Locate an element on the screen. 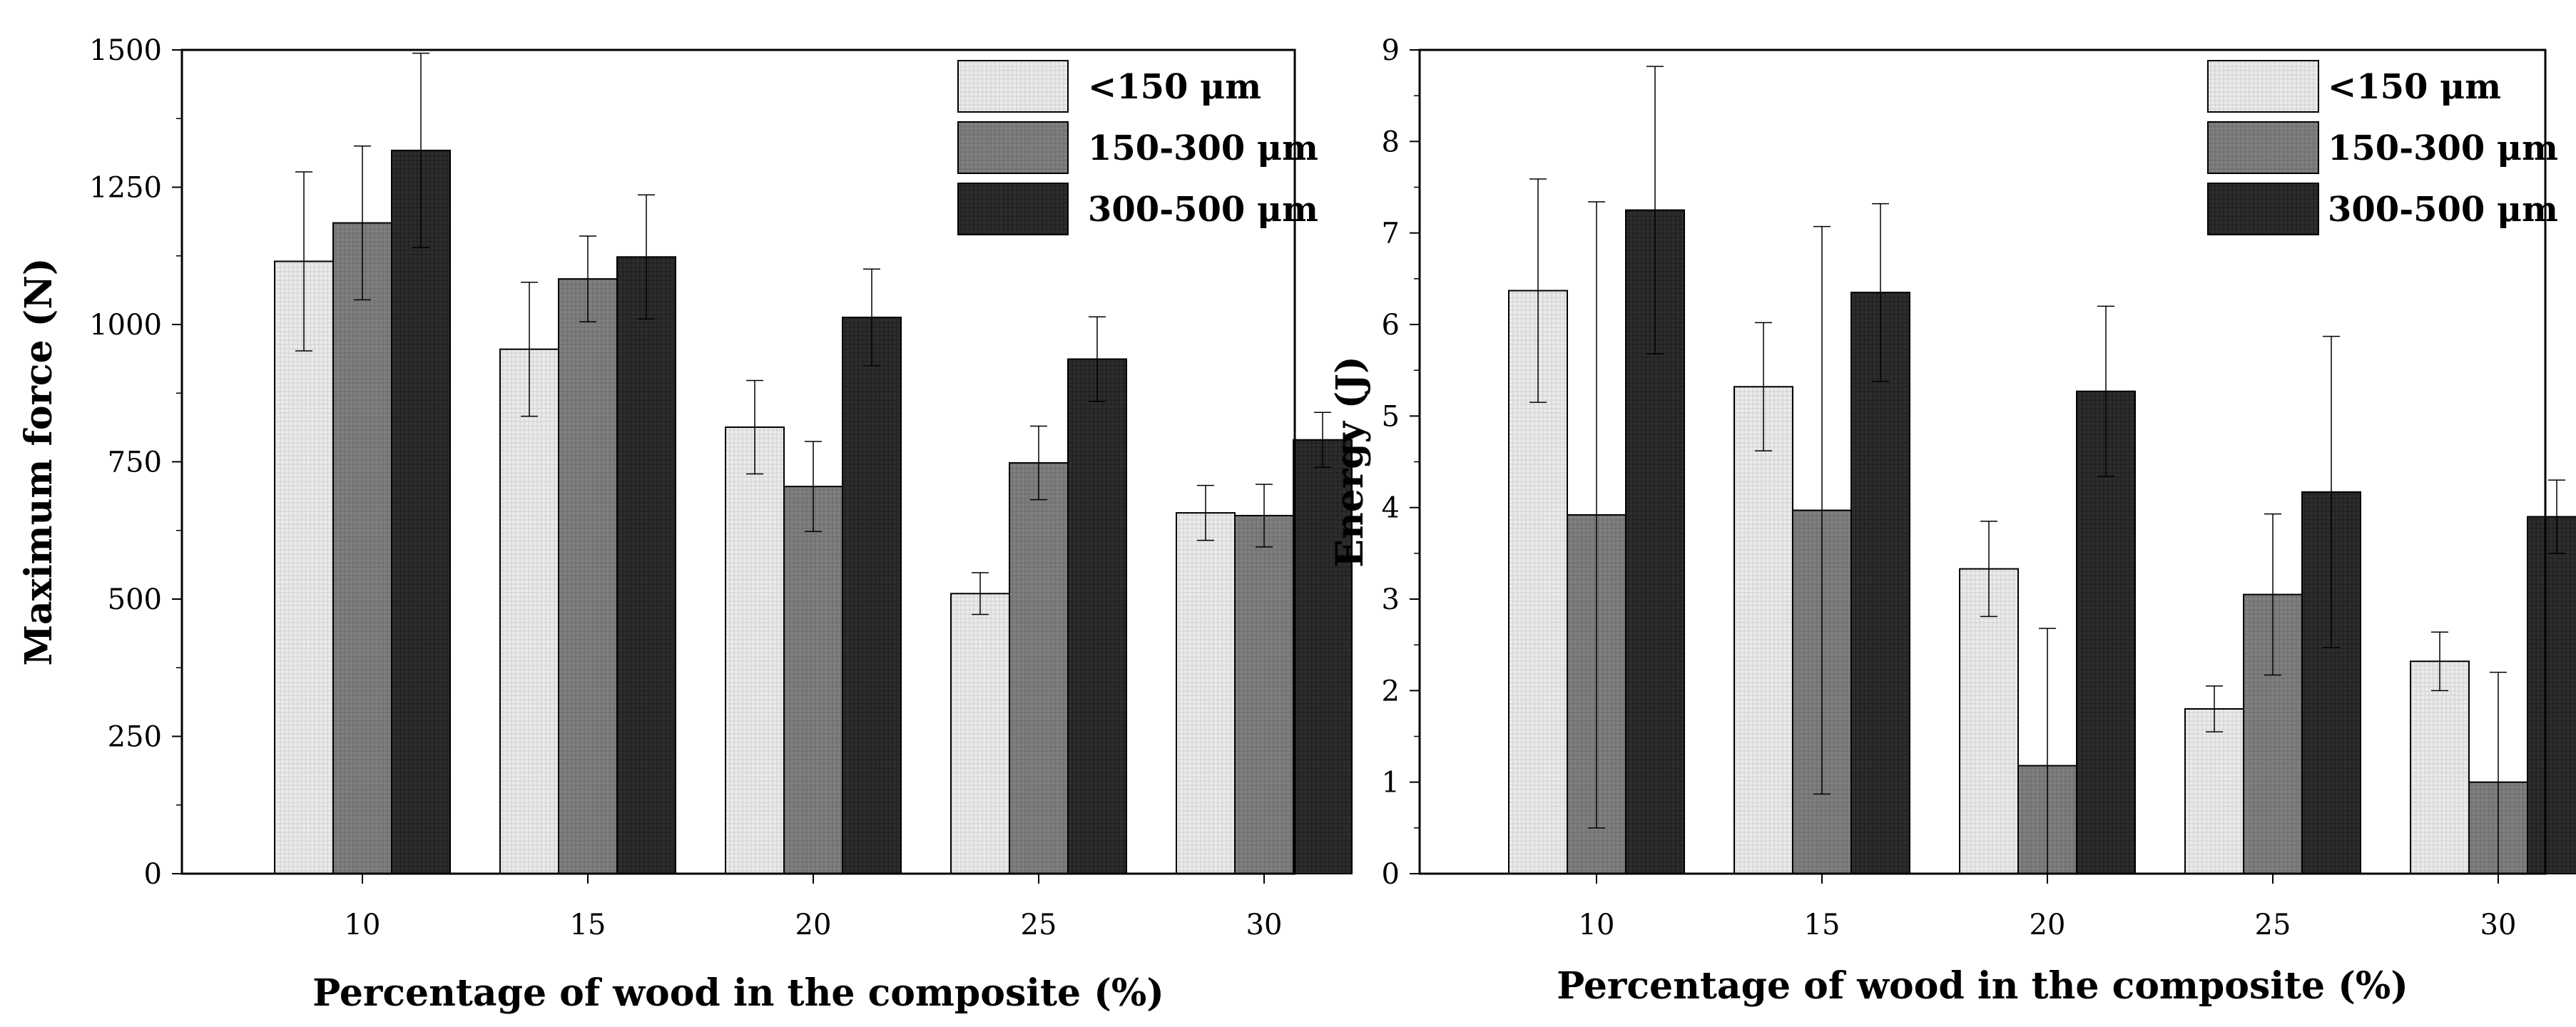 Image resolution: width=2576 pixels, height=1027 pixels. y-tick-label: 2 is located at coordinates (1391, 691).